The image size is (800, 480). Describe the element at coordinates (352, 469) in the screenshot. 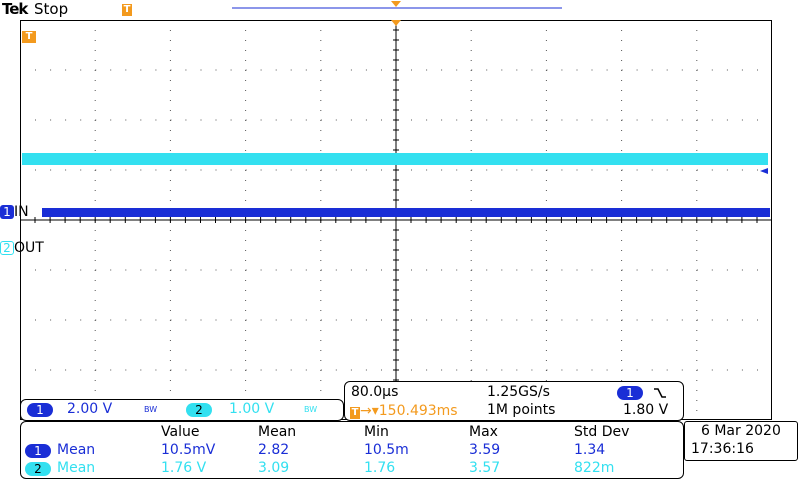

I see `measurement-row-ch2: 2 Mean 1.76 V 3.09 1.76 3.57 822m` at that location.